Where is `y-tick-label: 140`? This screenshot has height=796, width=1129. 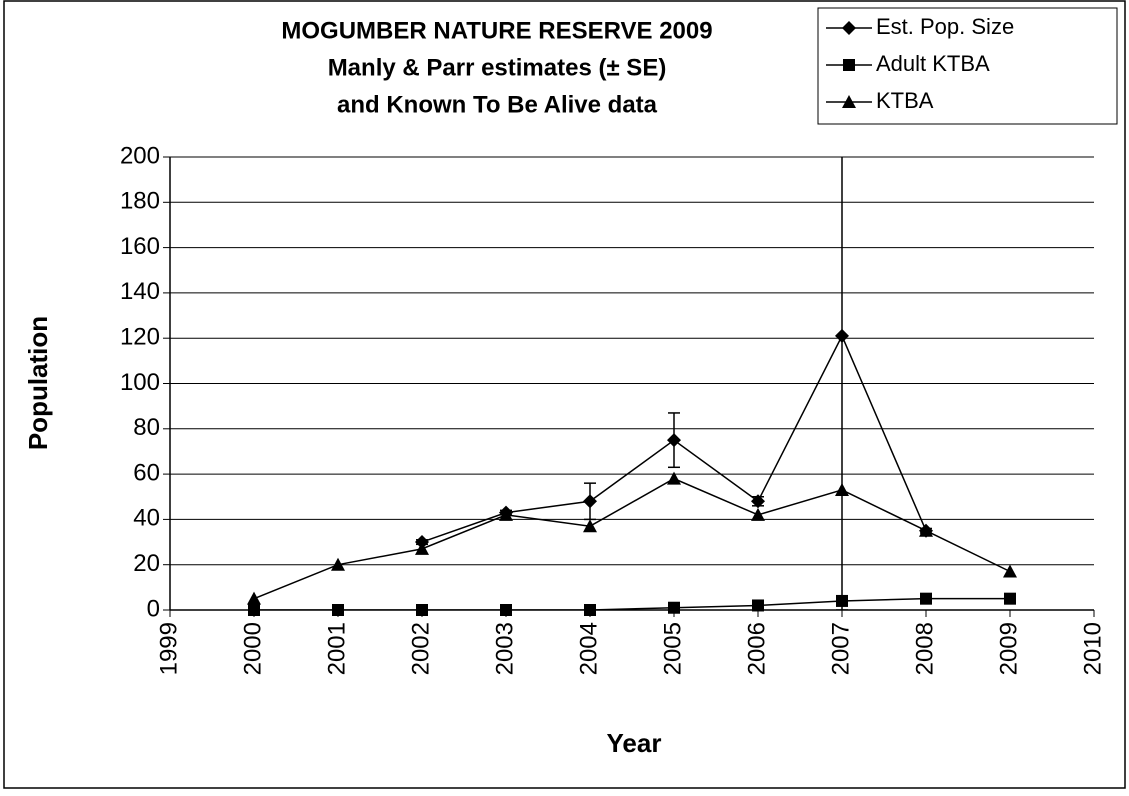 y-tick-label: 140 is located at coordinates (140, 291).